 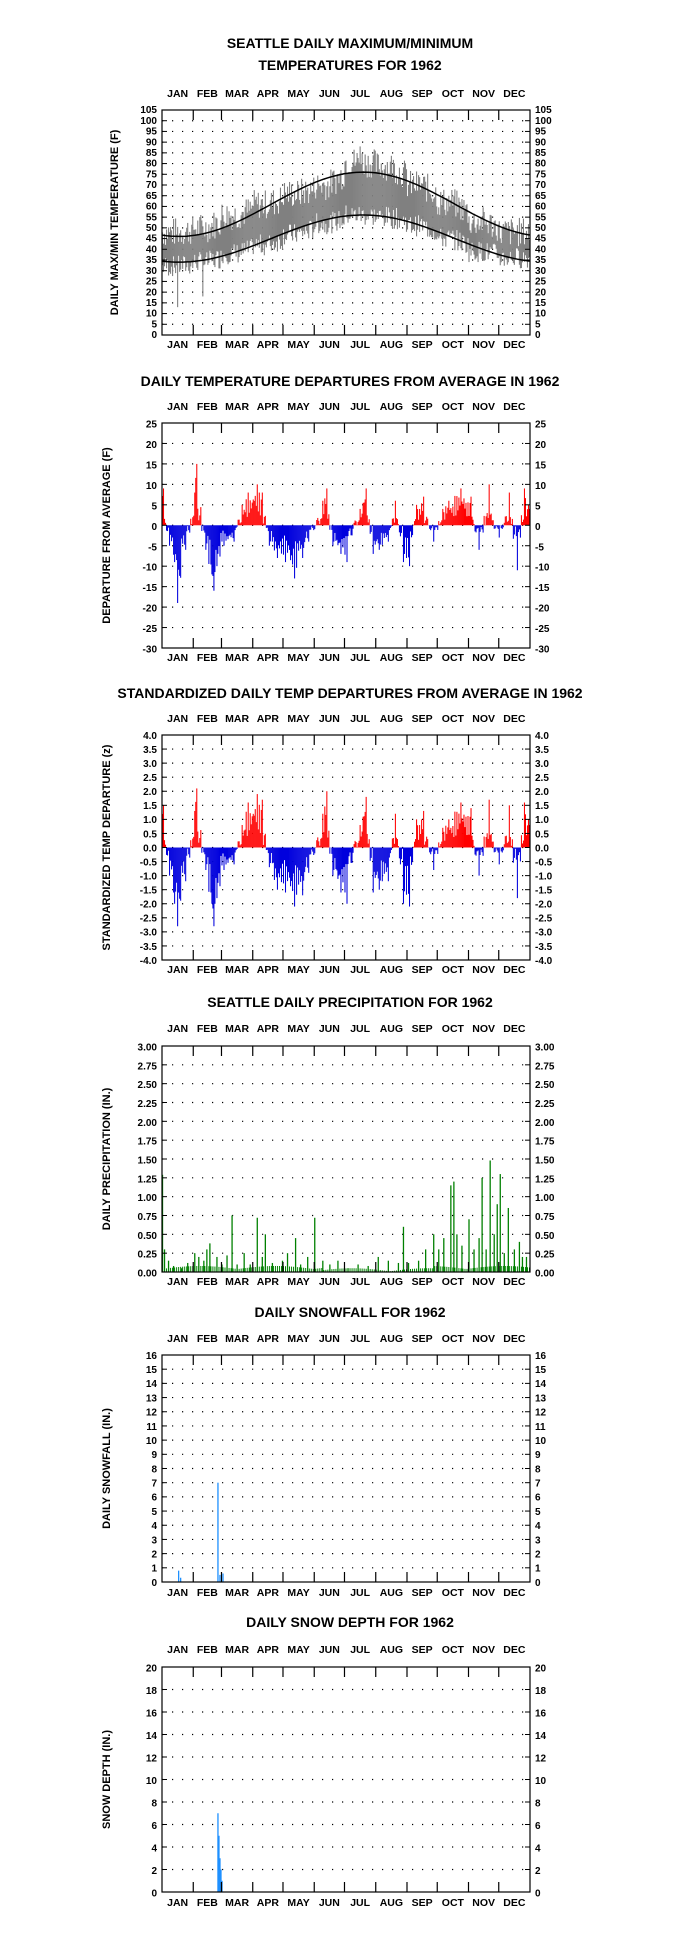 I want to click on normal-max-line, so click(x=346, y=204).